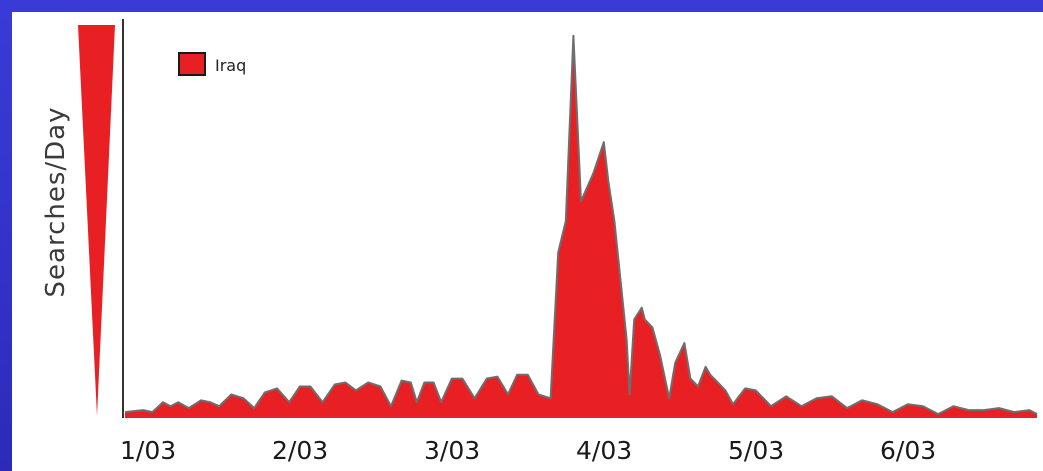 This screenshot has height=471, width=1043. Describe the element at coordinates (528, 450) in the screenshot. I see `x-tick-labels: 1/03 2/03 3/03 4/03 5/03 6/03` at that location.